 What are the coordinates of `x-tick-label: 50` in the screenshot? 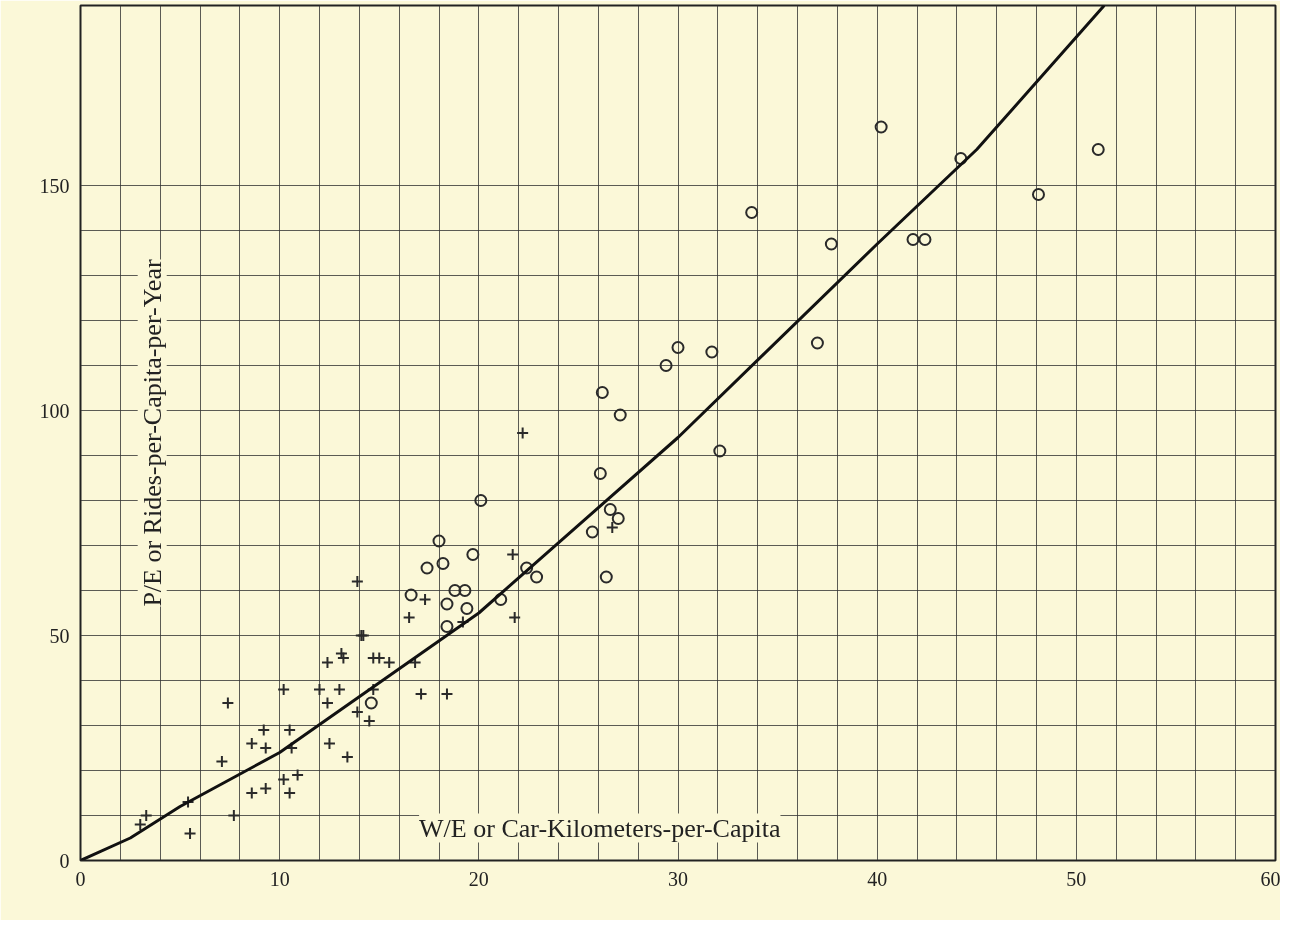 It's located at (1076, 878).